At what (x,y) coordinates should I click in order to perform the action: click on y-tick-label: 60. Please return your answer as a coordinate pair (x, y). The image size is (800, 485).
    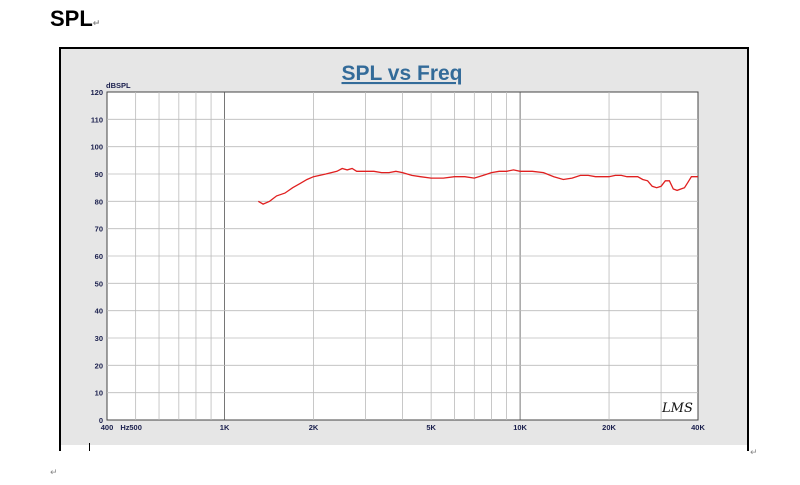
    Looking at the image, I should click on (99, 256).